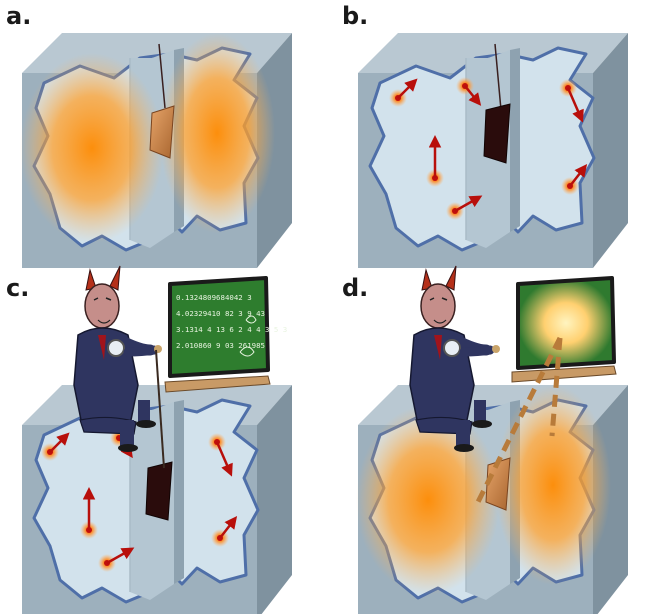 The image size is (646, 614). Describe the element at coordinates (355, 16) in the screenshot. I see `panel-label-b: b.` at that location.